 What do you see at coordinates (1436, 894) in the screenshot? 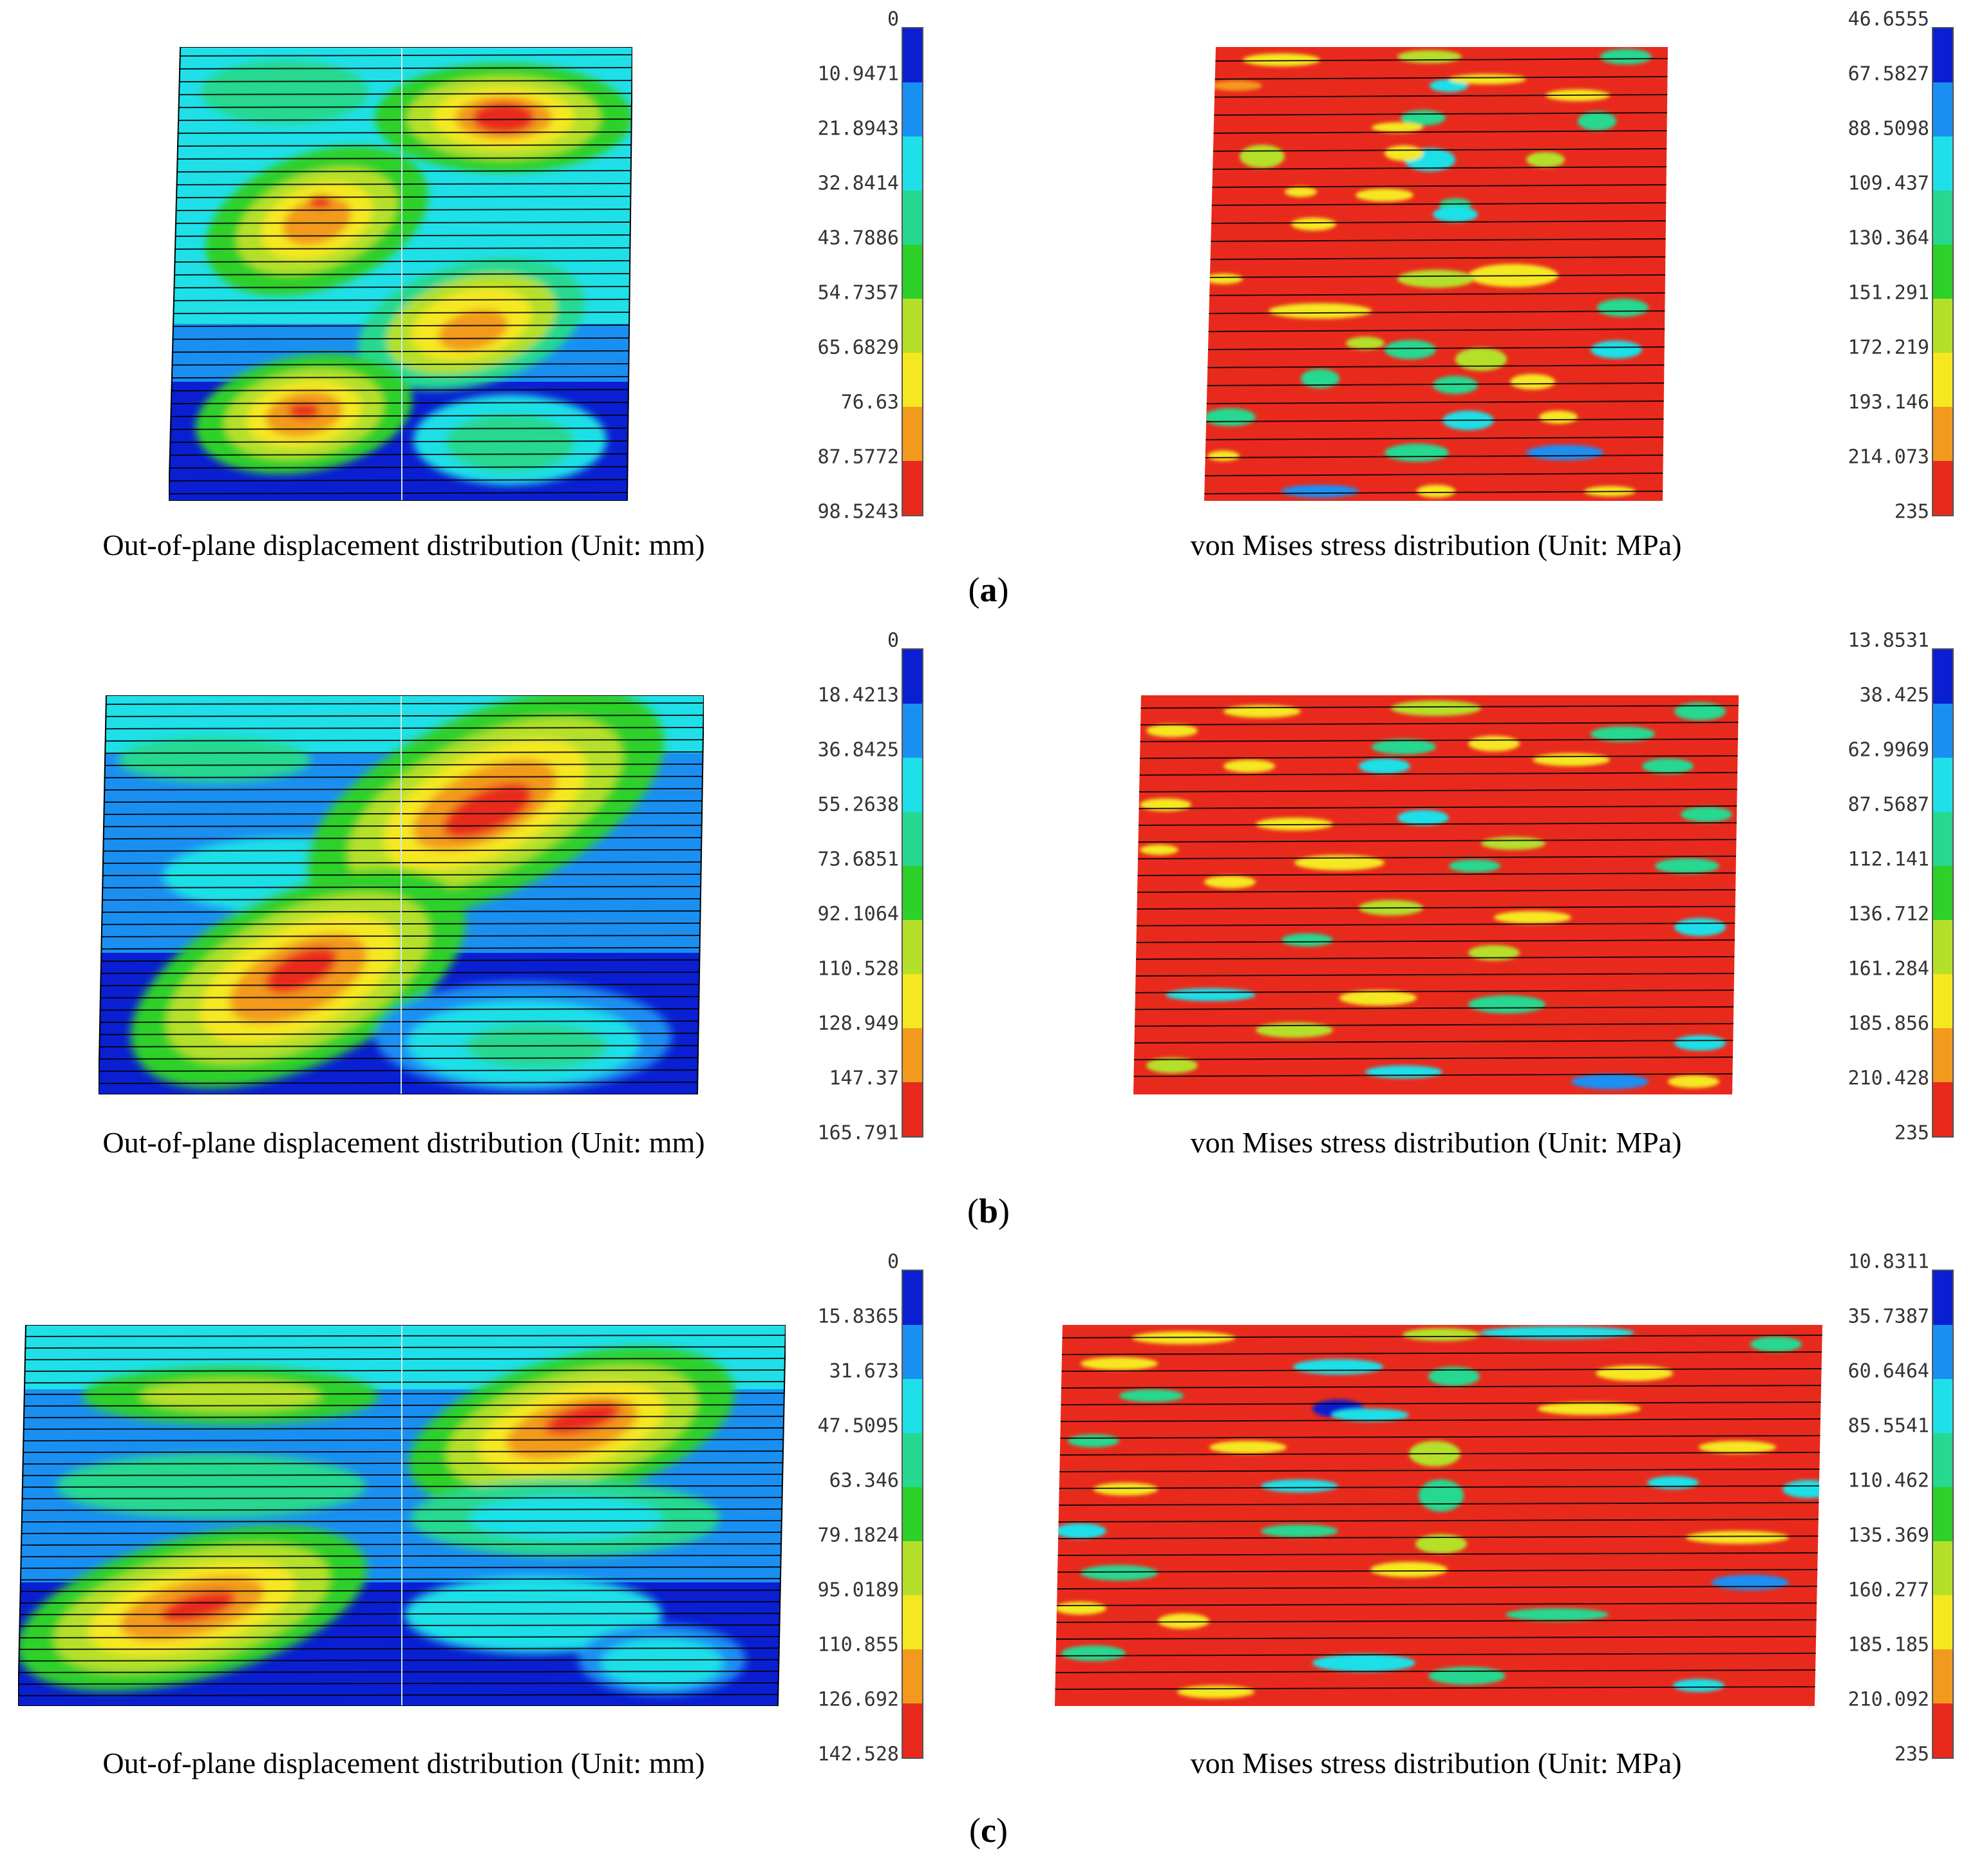
I see `stress-field-b` at bounding box center [1436, 894].